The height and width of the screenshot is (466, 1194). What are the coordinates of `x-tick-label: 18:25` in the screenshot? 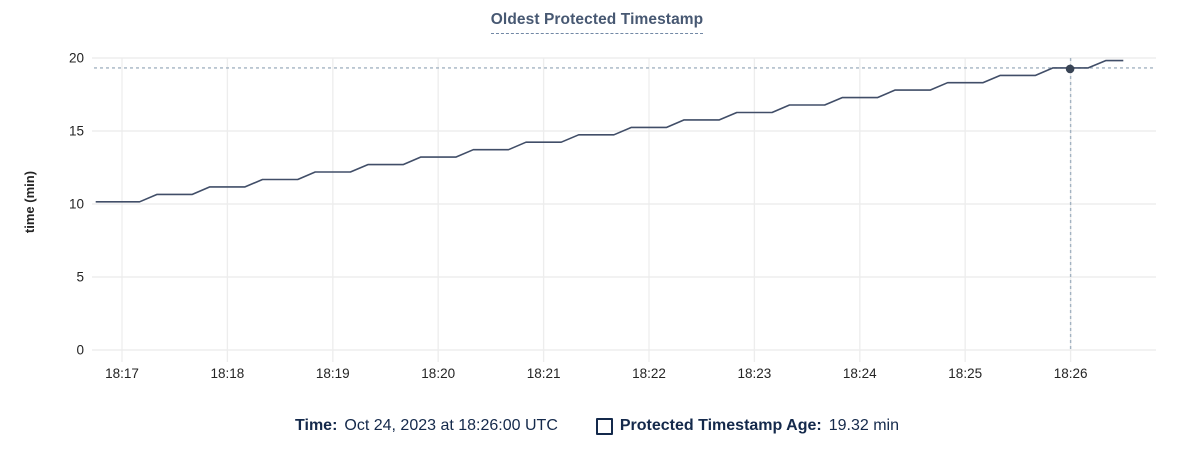 It's located at (965, 373).